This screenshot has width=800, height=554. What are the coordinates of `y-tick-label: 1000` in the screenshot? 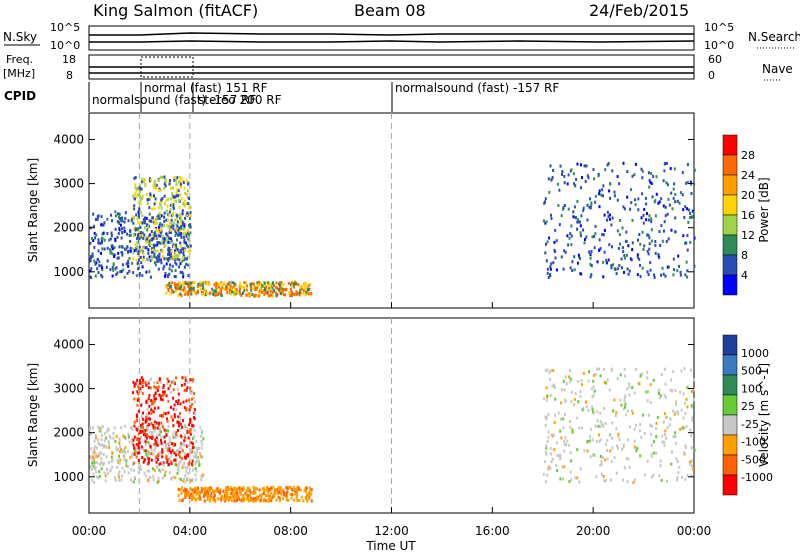 It's located at (68, 272).